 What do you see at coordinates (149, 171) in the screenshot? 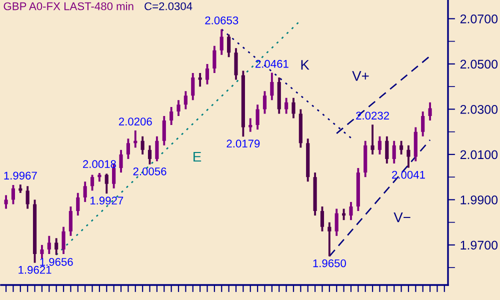
I see `annotation: 2.0056` at bounding box center [149, 171].